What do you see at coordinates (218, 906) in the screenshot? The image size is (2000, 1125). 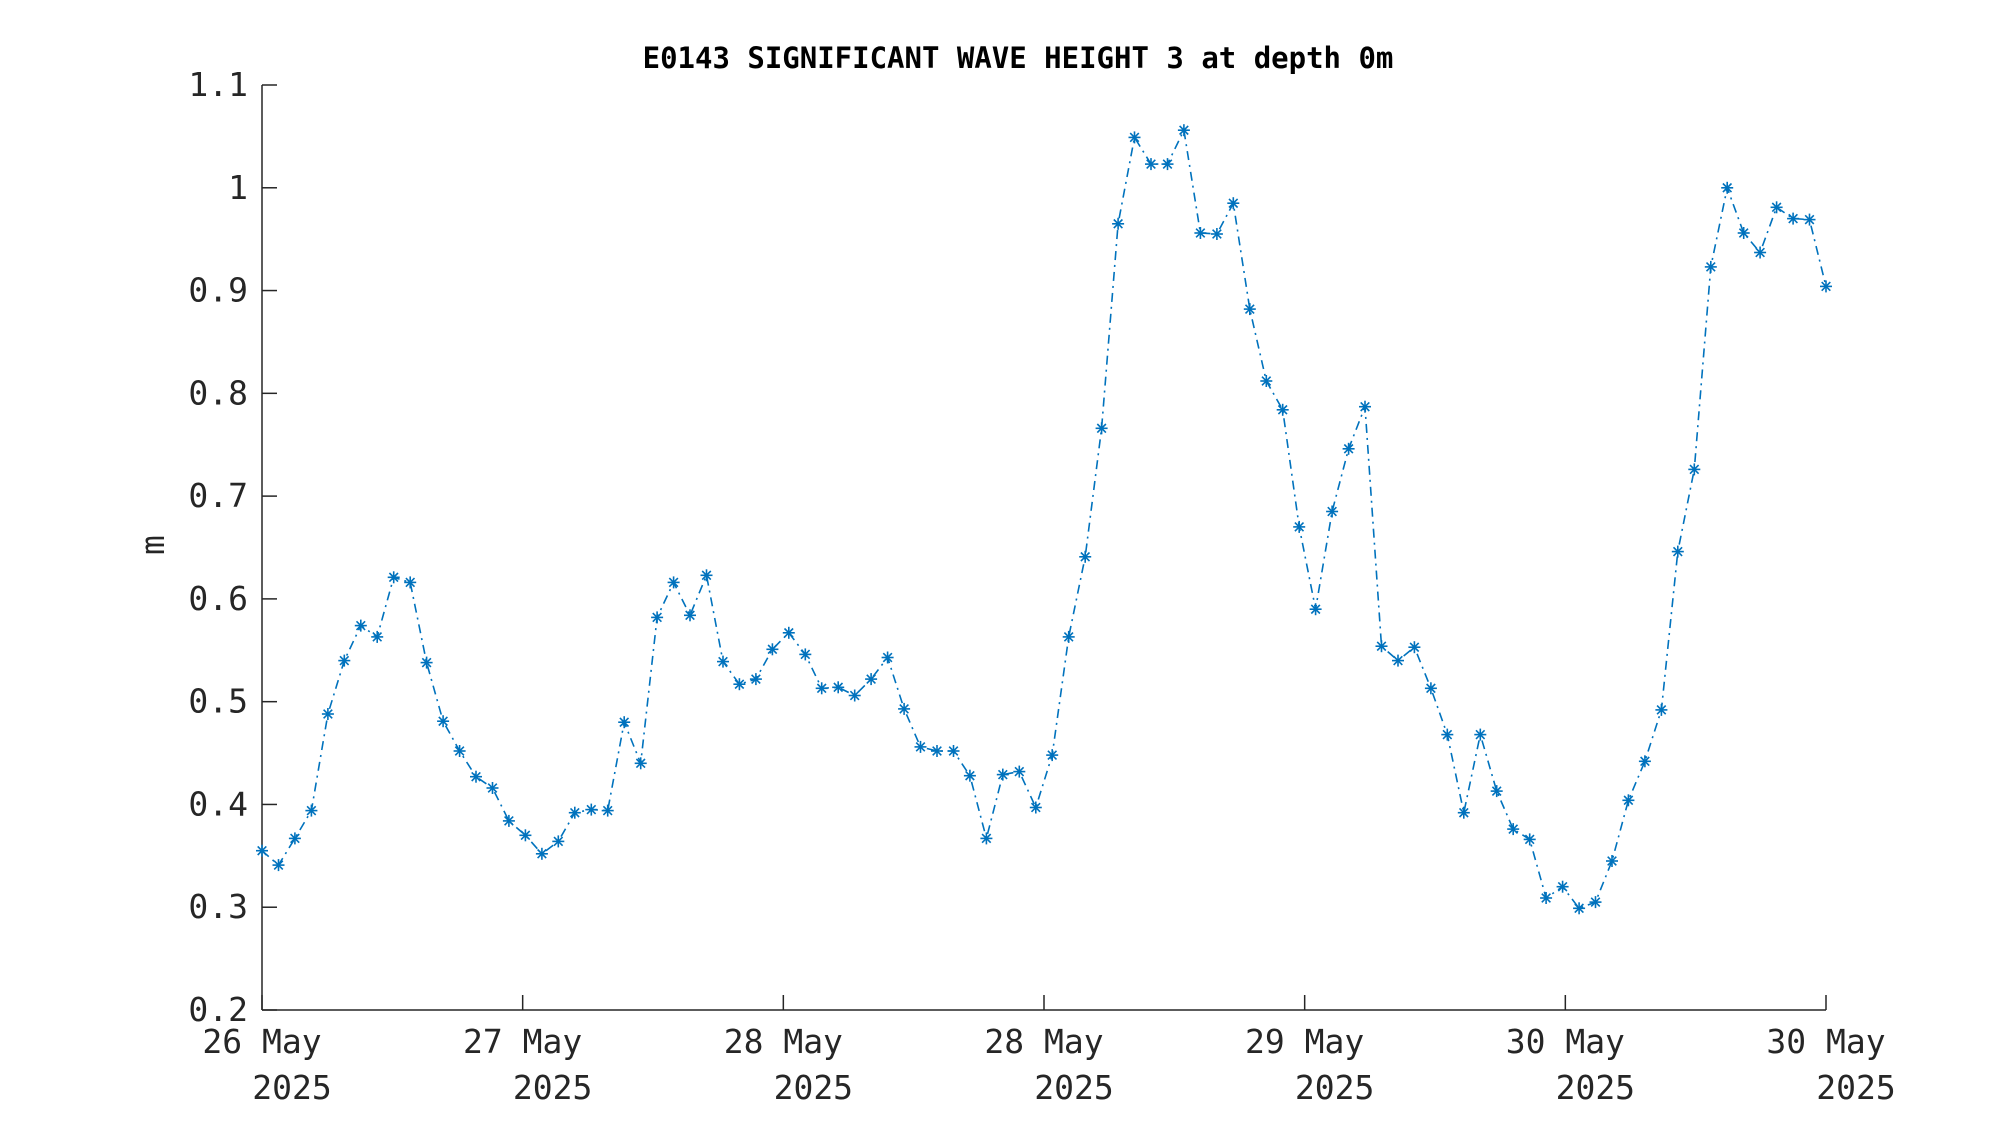 I see `y-tick-label: 0.3` at bounding box center [218, 906].